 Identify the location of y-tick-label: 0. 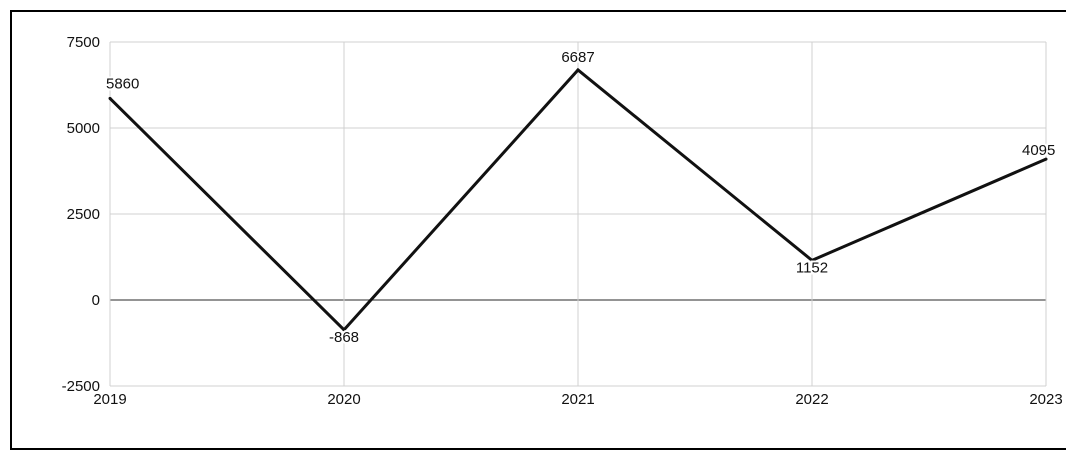
(96, 300).